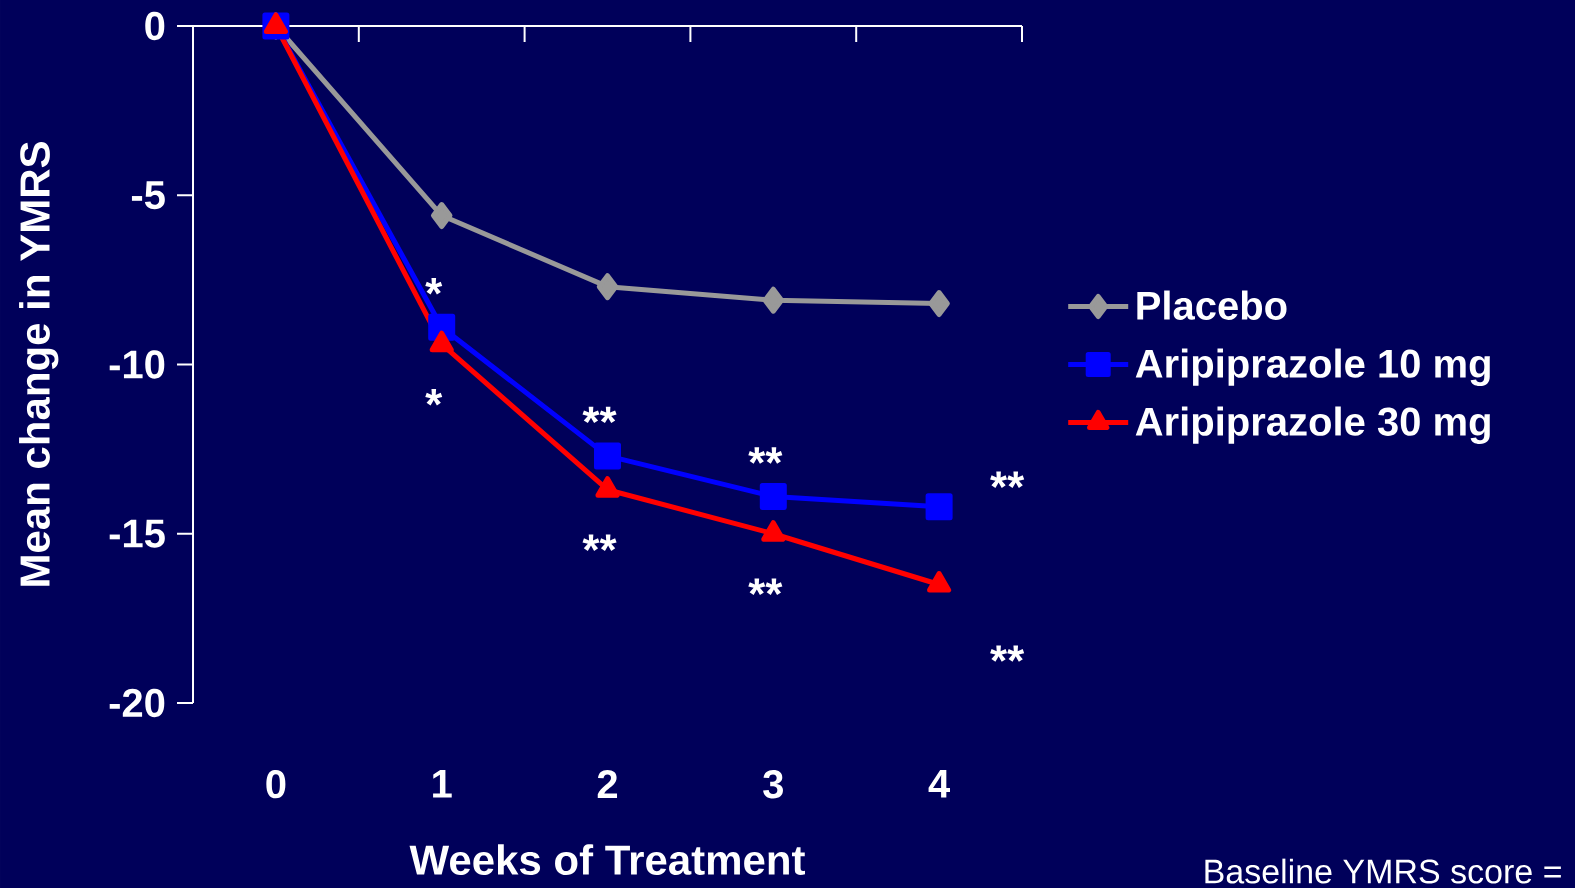 The image size is (1575, 888). Describe the element at coordinates (773, 784) in the screenshot. I see `x-tick-label: 3` at that location.